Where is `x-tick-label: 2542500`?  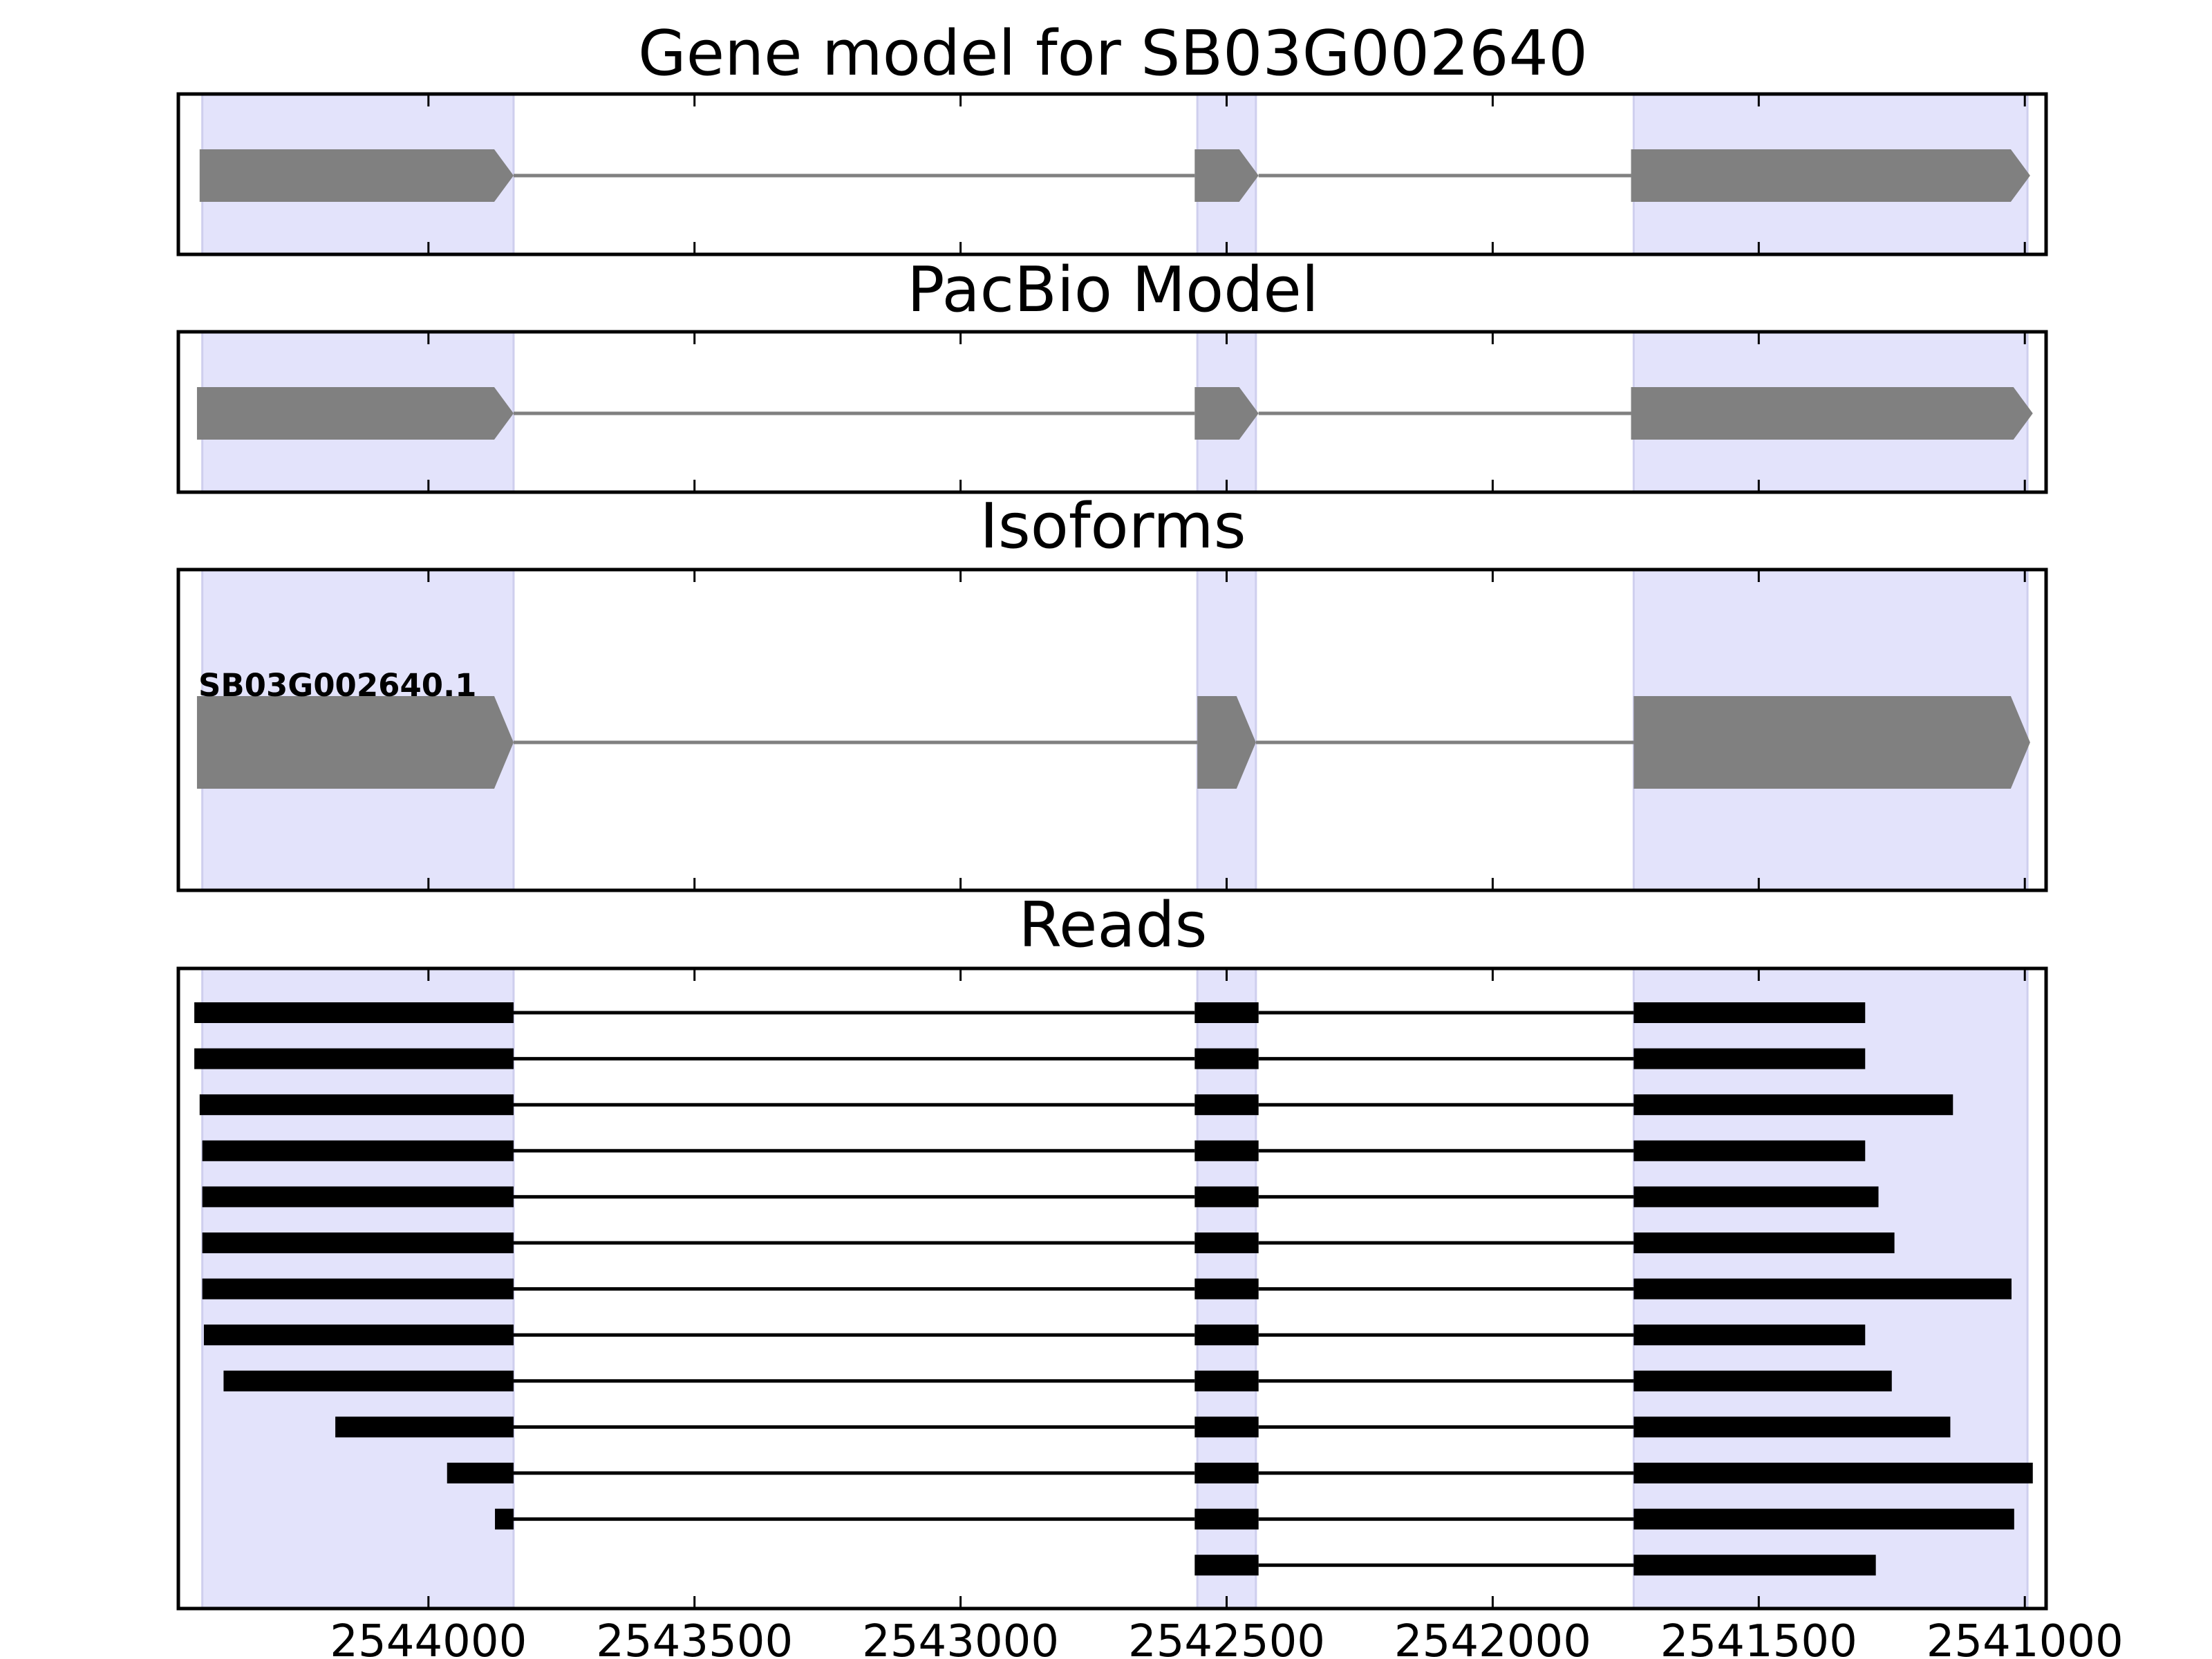 x-tick-label: 2542500 is located at coordinates (1227, 1638).